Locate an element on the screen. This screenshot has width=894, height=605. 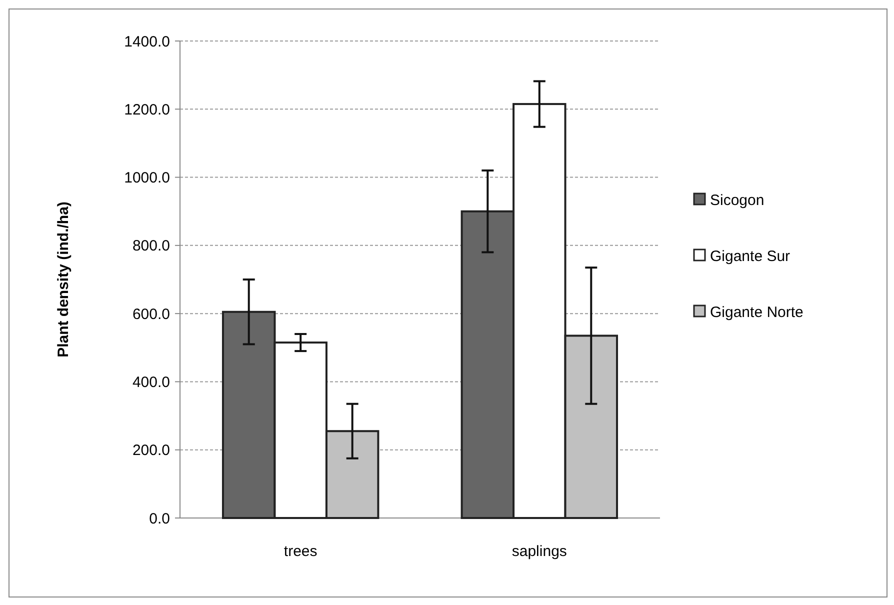
legend-label: Gigante Norte is located at coordinates (757, 312).